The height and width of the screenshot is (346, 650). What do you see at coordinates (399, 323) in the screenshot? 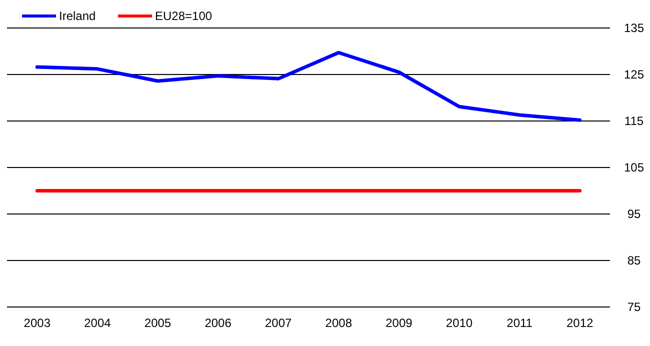
I see `x-tick-label: 2009` at bounding box center [399, 323].